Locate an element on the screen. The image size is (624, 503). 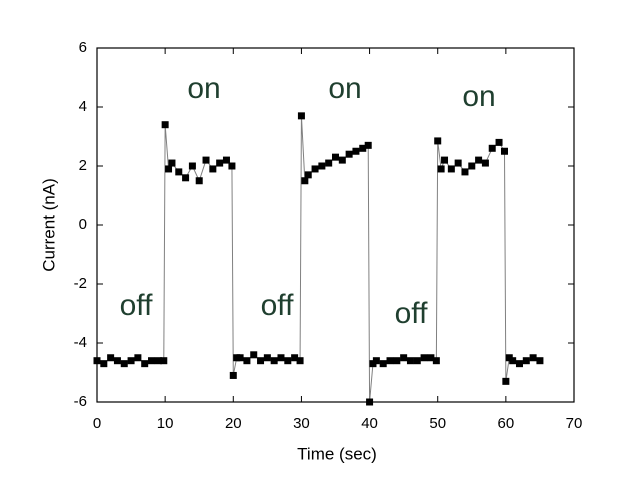
y-tick-label: -6 is located at coordinates (80, 401).